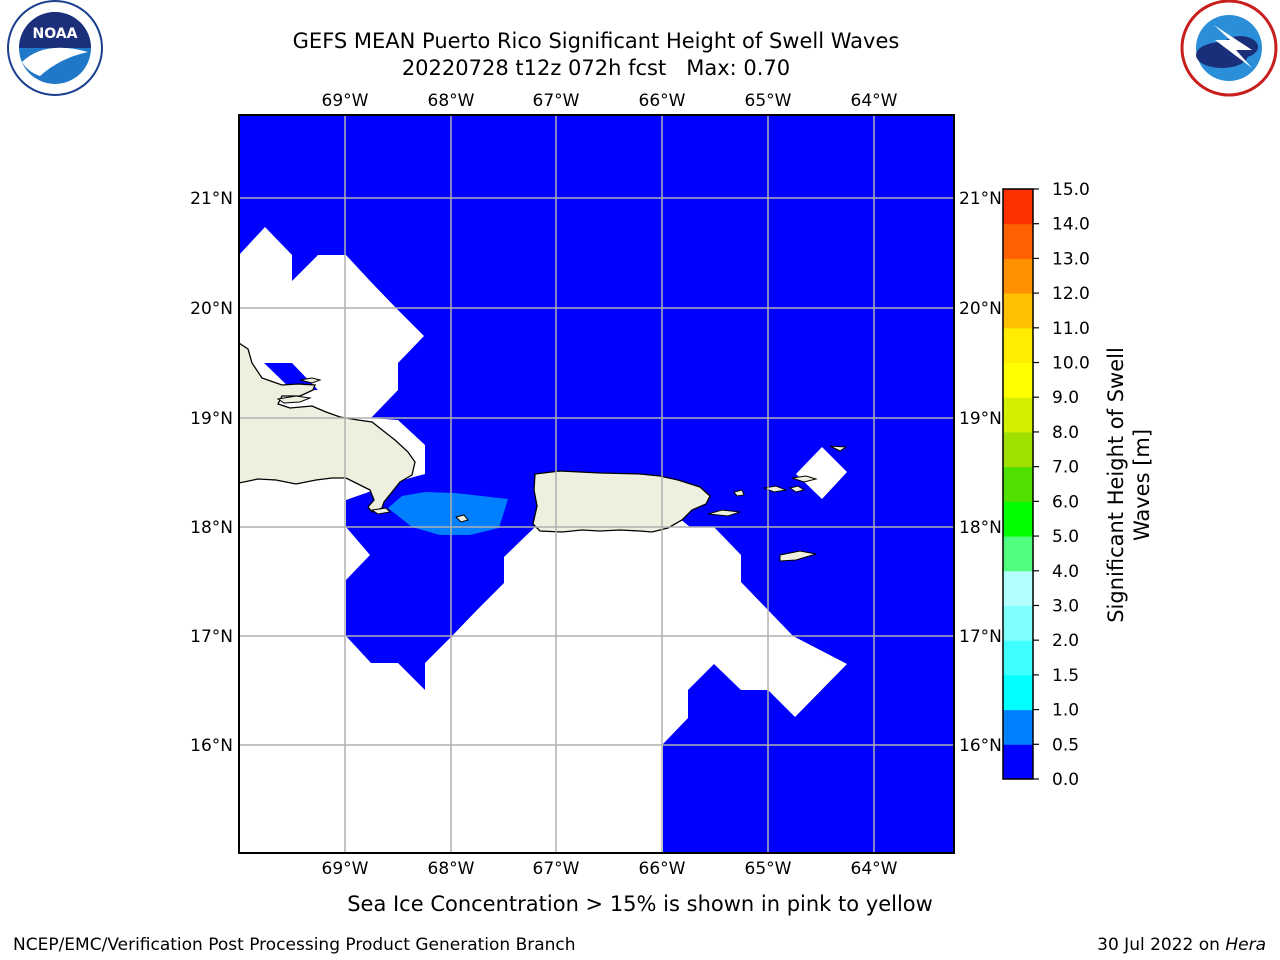 This screenshot has height=960, width=1280. I want to click on lat-label-left: 18°N, so click(211, 528).